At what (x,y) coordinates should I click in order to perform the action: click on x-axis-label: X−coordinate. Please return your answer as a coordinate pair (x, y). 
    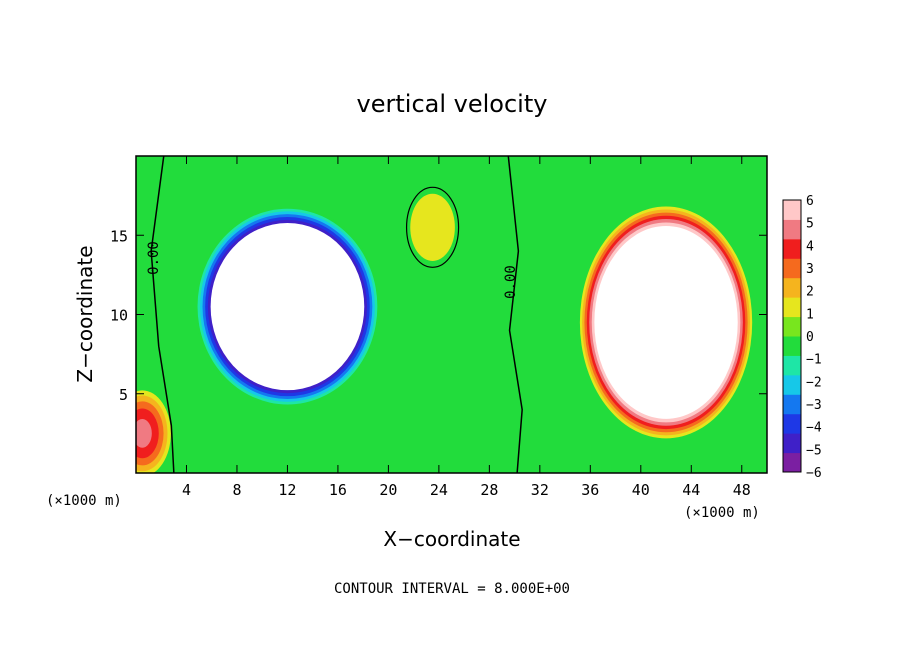
    Looking at the image, I should click on (451, 539).